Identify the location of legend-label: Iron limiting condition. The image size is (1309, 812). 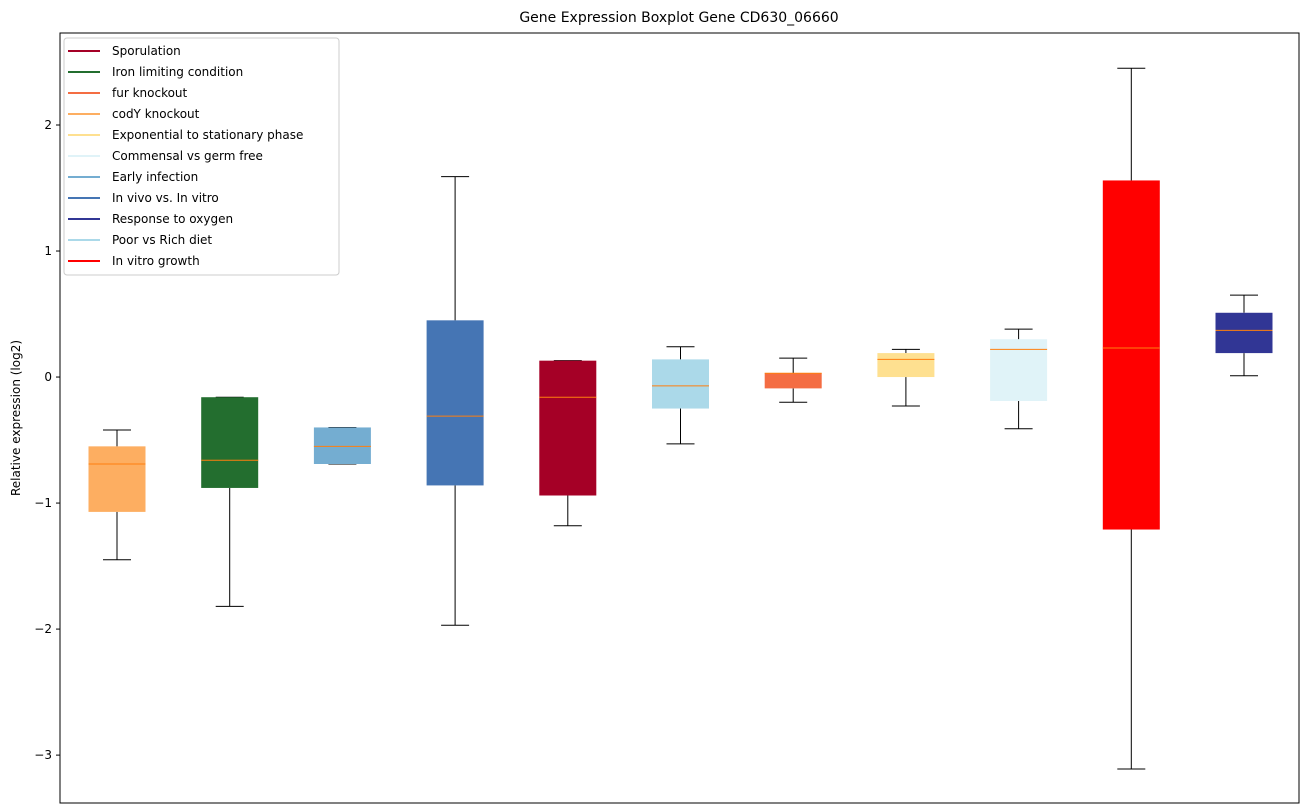
(177, 72).